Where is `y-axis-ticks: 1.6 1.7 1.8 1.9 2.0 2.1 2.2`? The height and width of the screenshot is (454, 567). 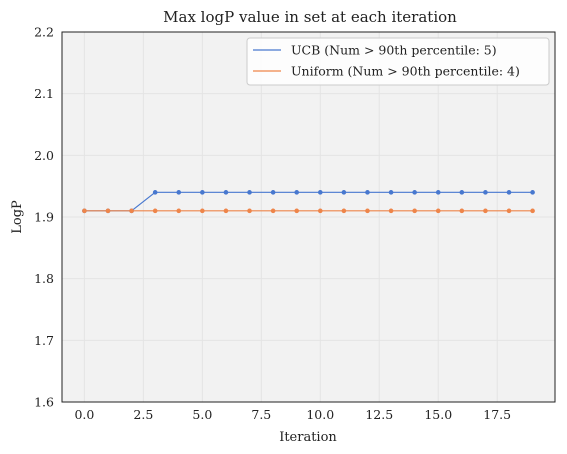 y-axis-ticks: 1.6 1.7 1.8 1.9 2.0 2.1 2.2 is located at coordinates (44, 217).